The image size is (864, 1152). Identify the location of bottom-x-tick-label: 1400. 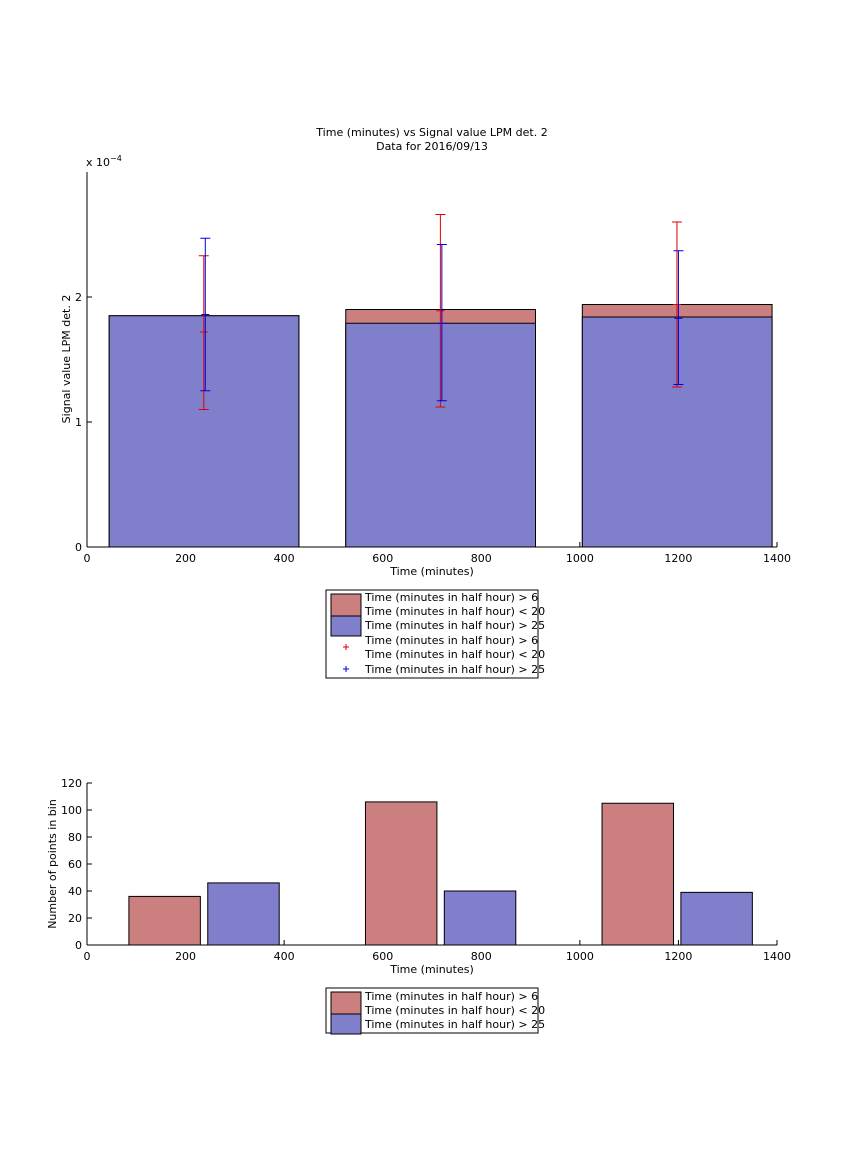
(777, 956).